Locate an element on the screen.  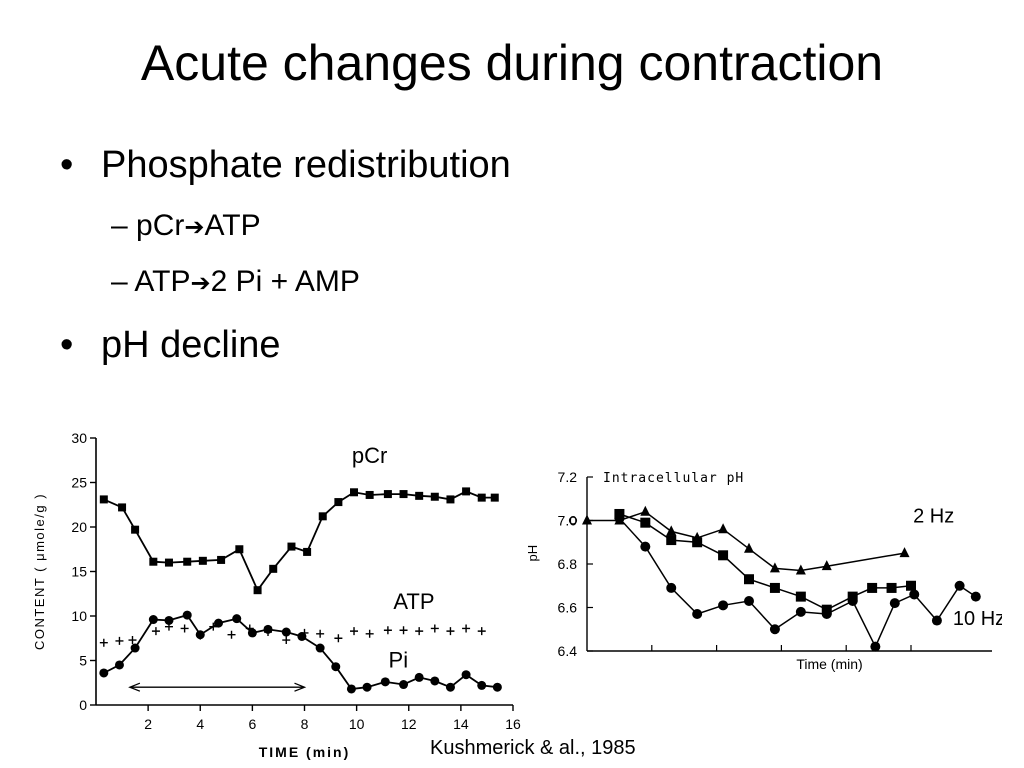
bullet-text: pH decline is located at coordinates (191, 345).